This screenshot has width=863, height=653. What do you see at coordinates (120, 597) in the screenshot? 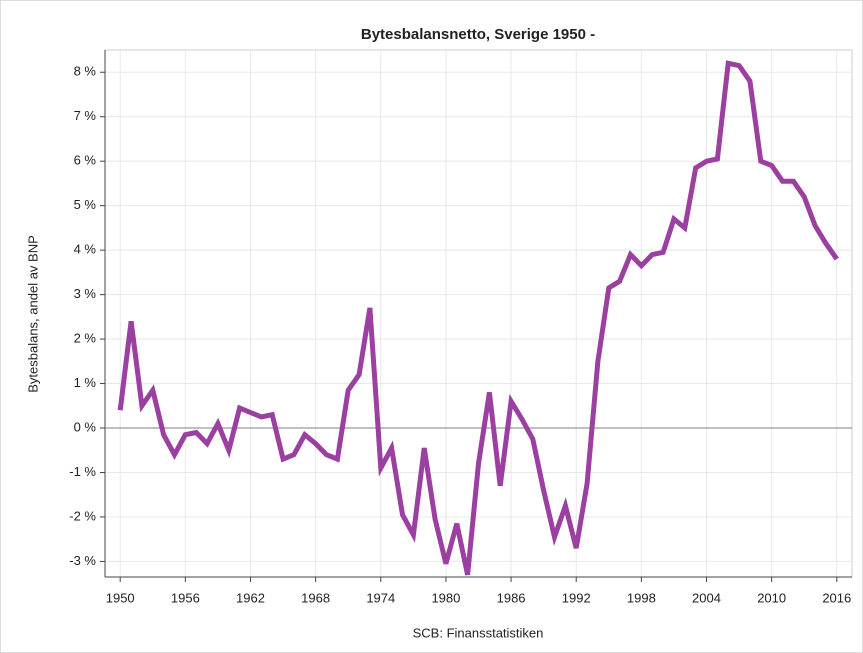
I see `x-tick-label: 1950` at bounding box center [120, 597].